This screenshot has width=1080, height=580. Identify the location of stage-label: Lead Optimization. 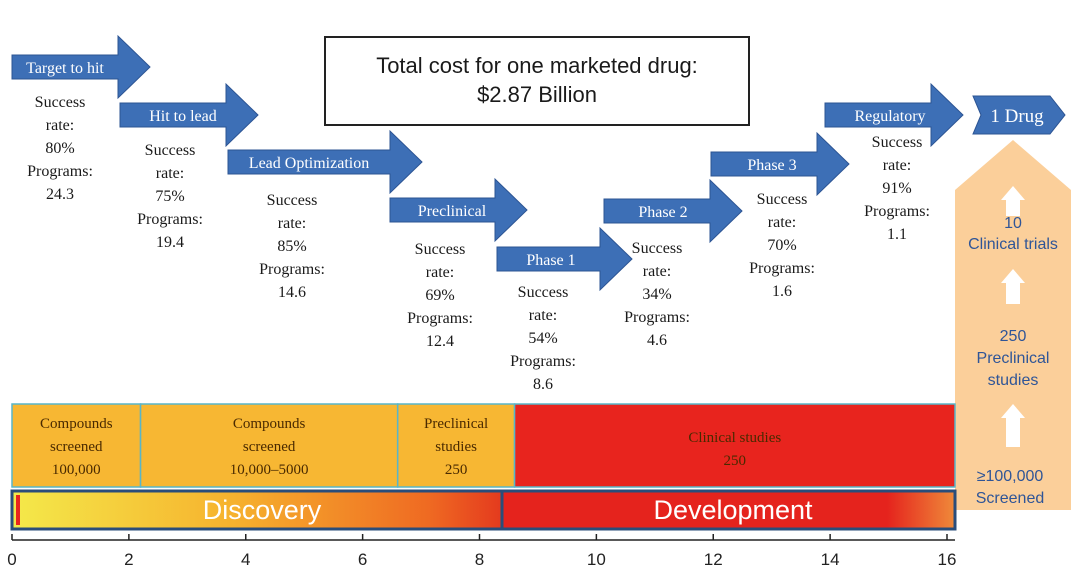
(309, 163).